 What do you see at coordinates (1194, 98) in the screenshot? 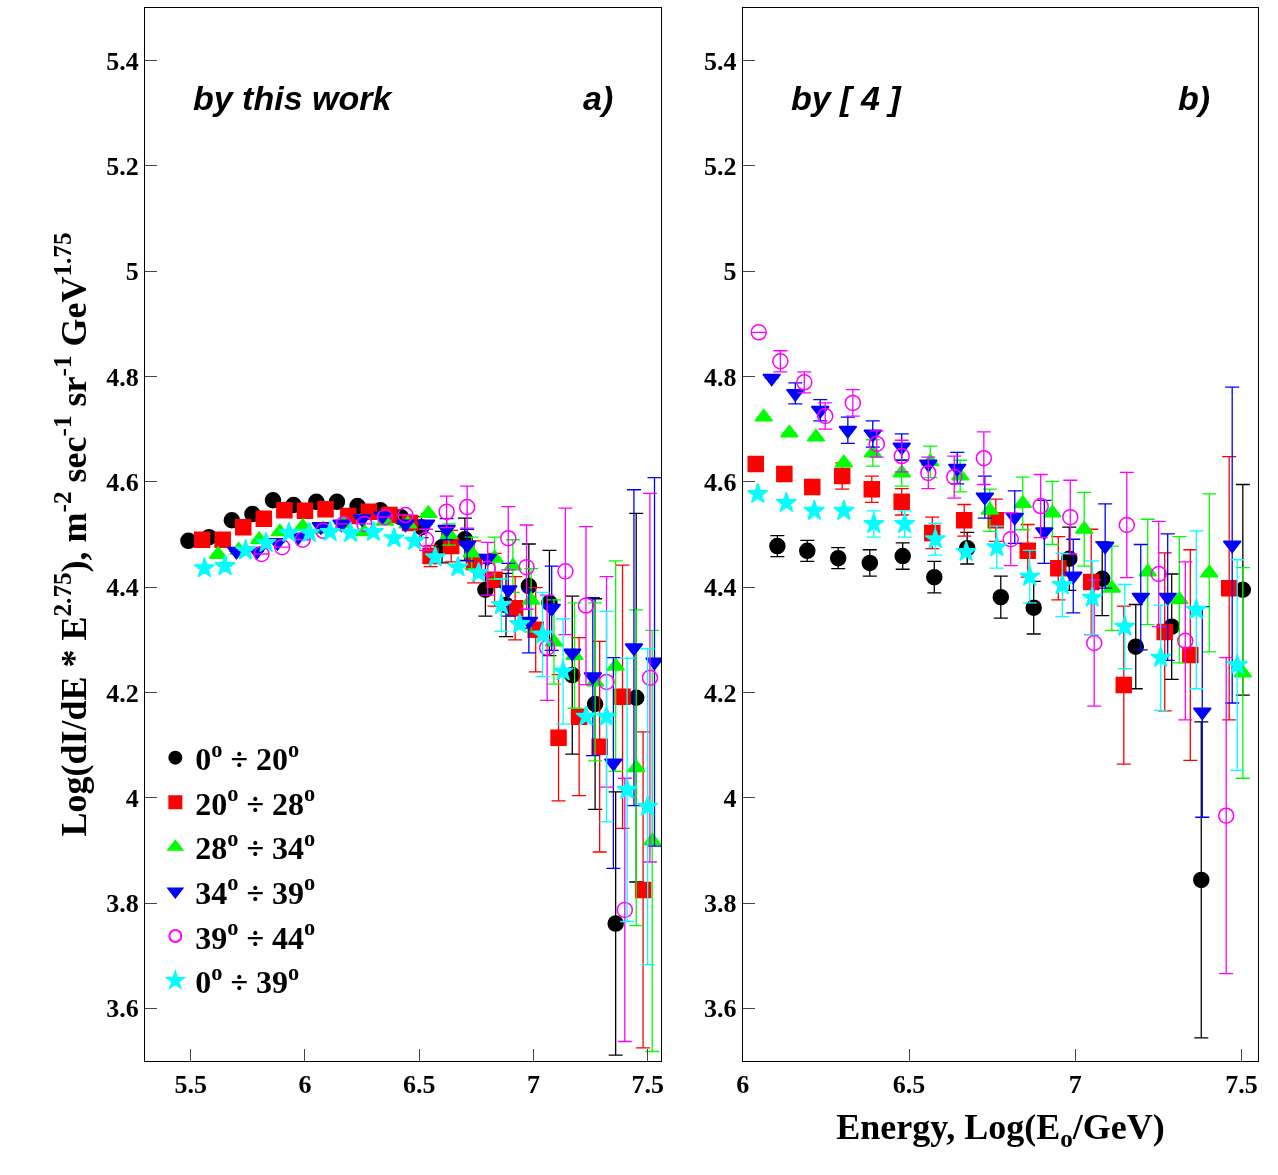
I see `annotation: b)` at bounding box center [1194, 98].